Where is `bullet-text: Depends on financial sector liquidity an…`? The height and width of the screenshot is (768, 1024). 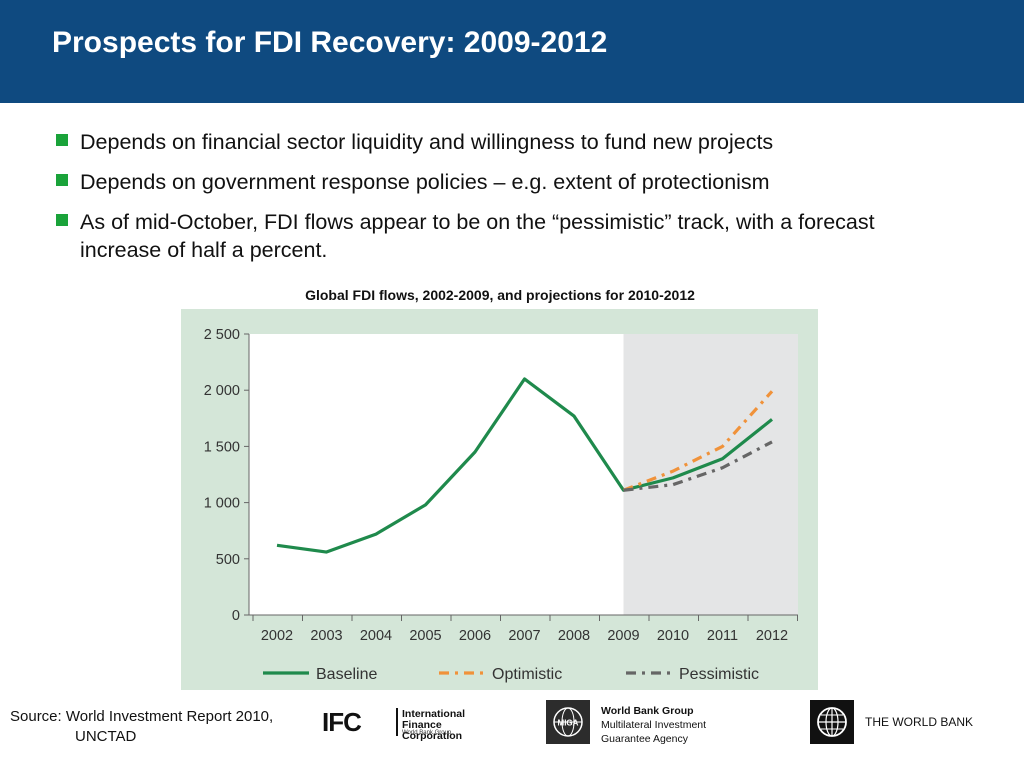 bullet-text: Depends on financial sector liquidity an… is located at coordinates (427, 142).